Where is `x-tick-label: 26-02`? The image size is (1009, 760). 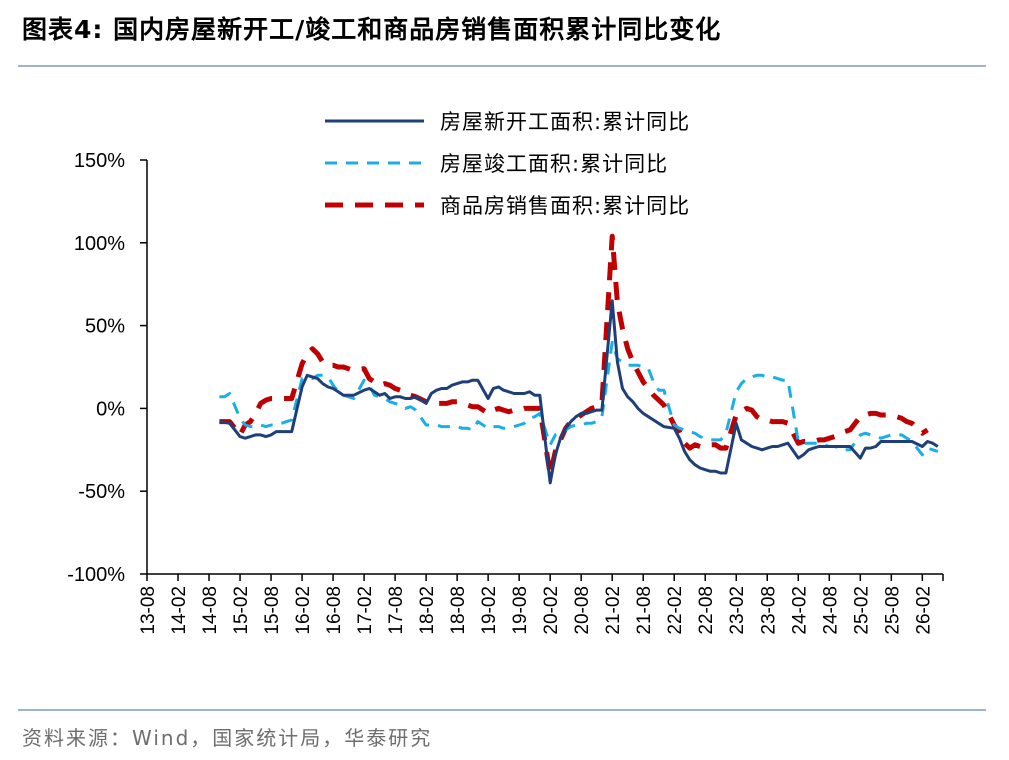
x-tick-label: 26-02 is located at coordinates (923, 610).